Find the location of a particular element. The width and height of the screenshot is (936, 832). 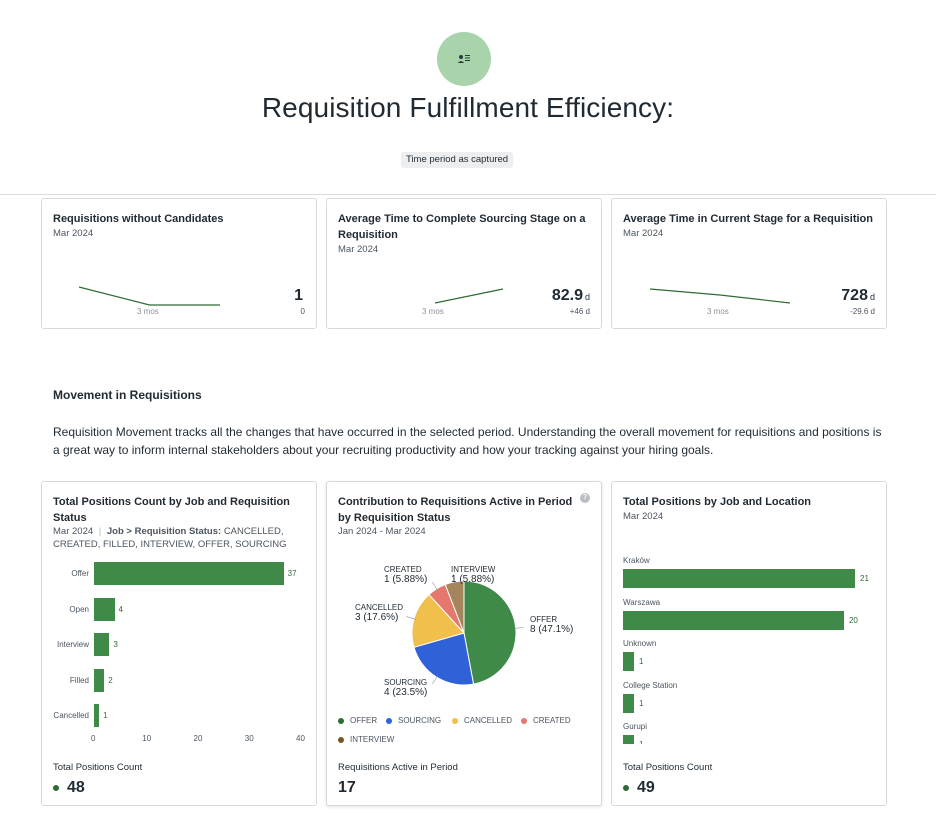

card-period: Mar 2024 is located at coordinates (73, 531).